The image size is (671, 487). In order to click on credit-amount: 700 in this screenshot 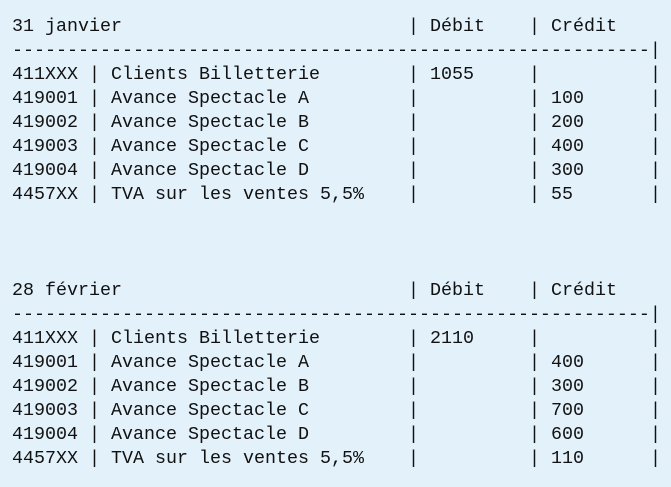, I will do `click(567, 410)`.